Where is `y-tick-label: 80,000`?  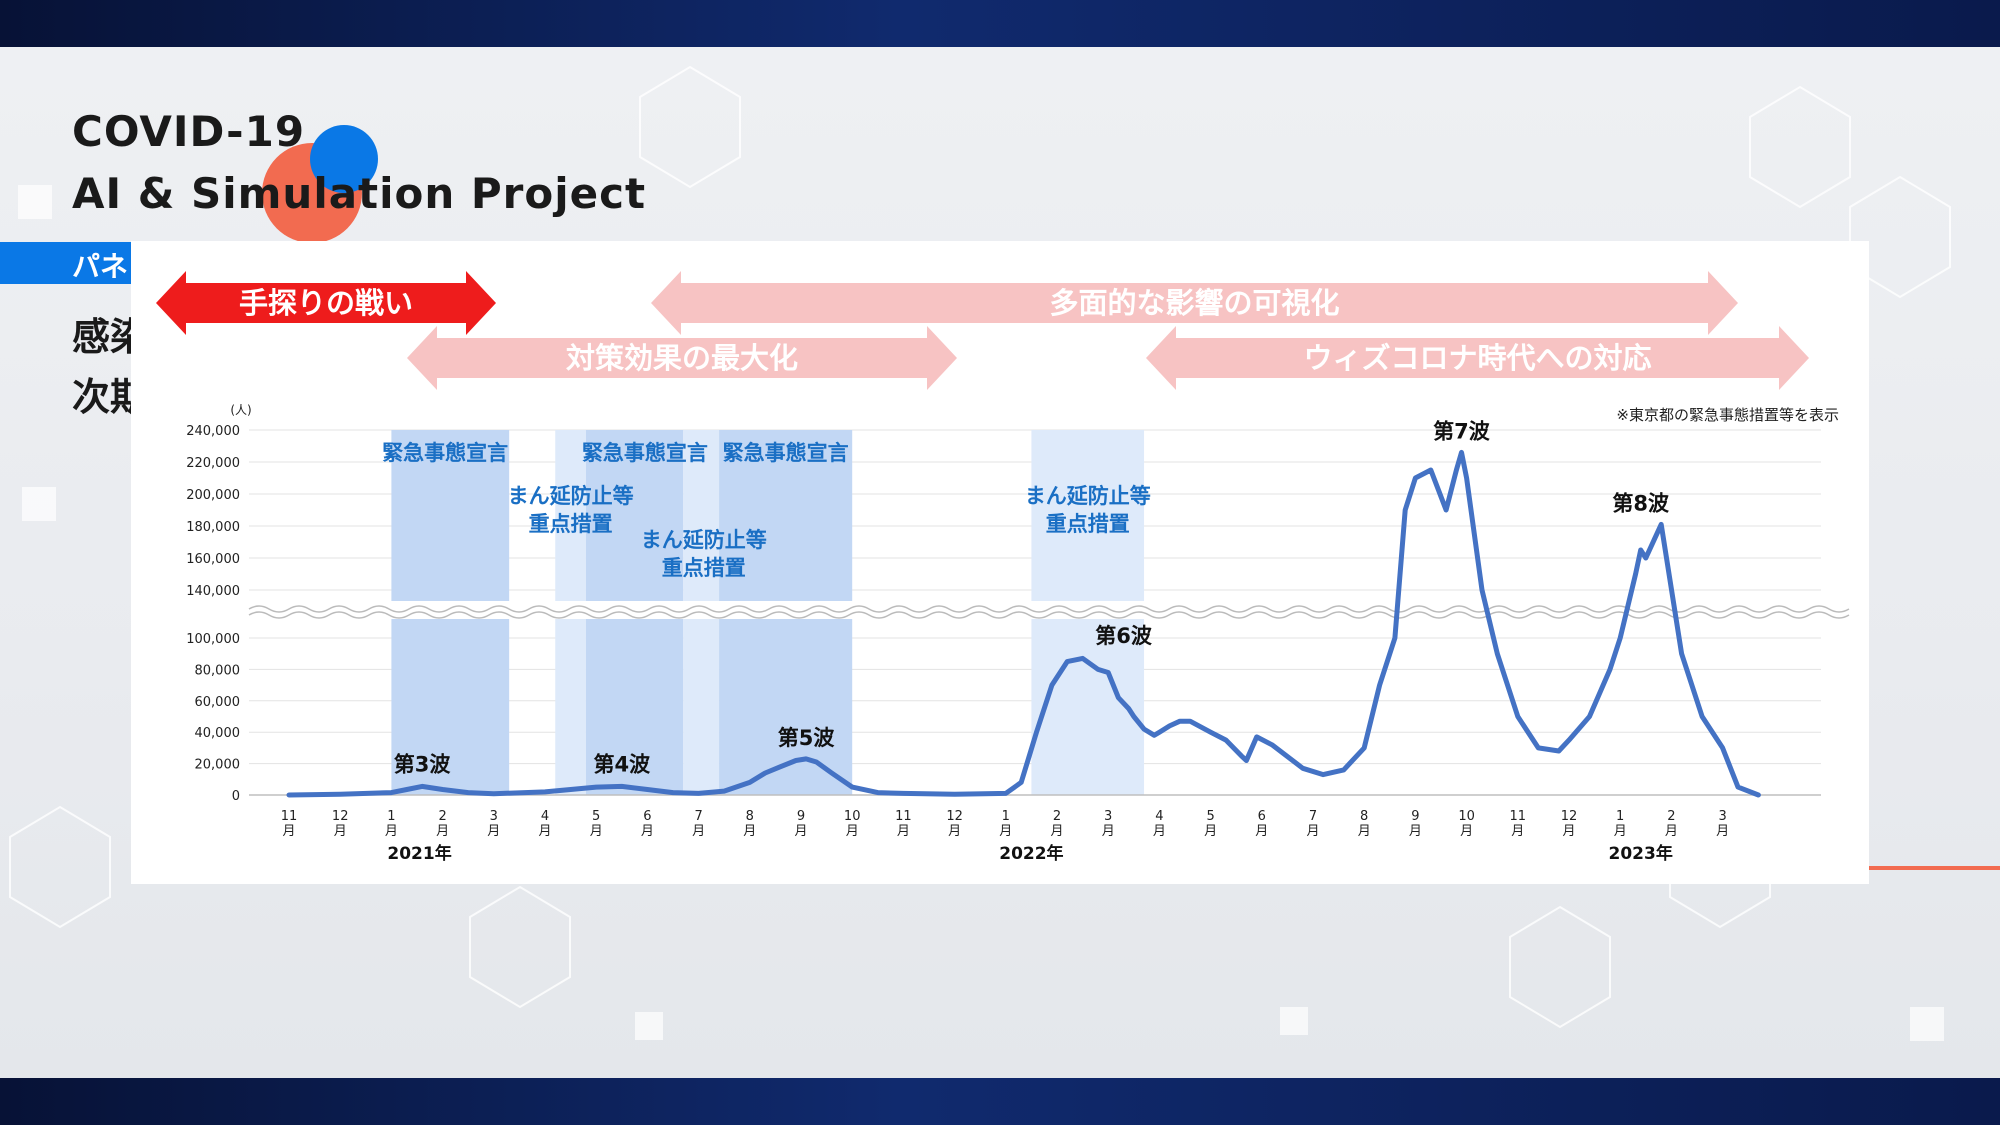
y-tick-label: 80,000 is located at coordinates (218, 670).